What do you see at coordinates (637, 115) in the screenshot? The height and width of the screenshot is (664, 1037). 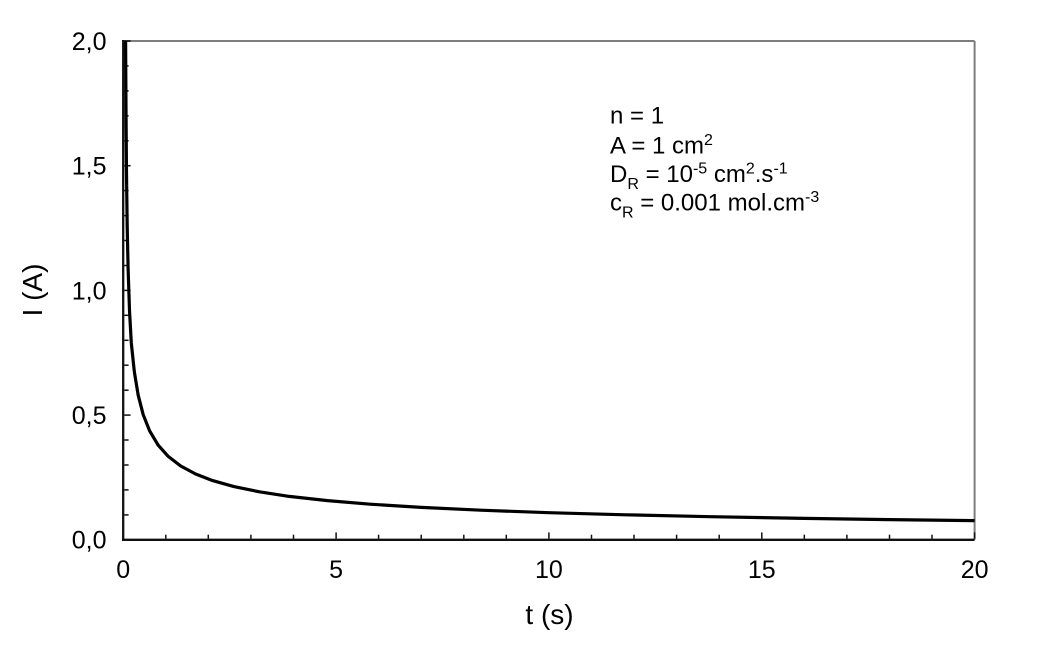 I see `svg-text: n = 1` at bounding box center [637, 115].